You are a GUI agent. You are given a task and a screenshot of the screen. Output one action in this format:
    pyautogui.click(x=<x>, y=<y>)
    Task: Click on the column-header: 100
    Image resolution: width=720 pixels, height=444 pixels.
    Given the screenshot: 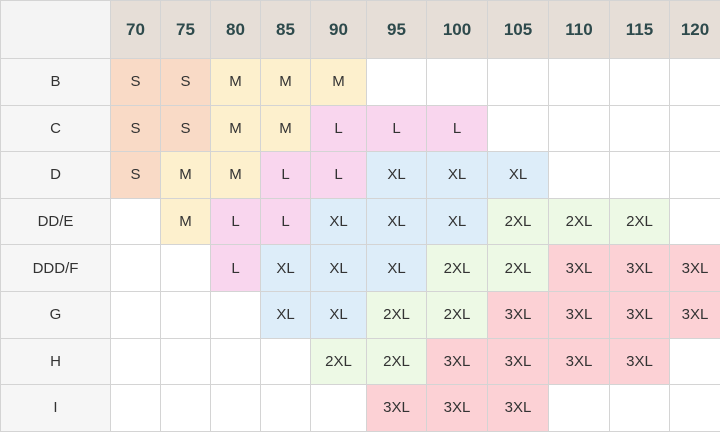 What is the action you would take?
    pyautogui.click(x=457, y=29)
    